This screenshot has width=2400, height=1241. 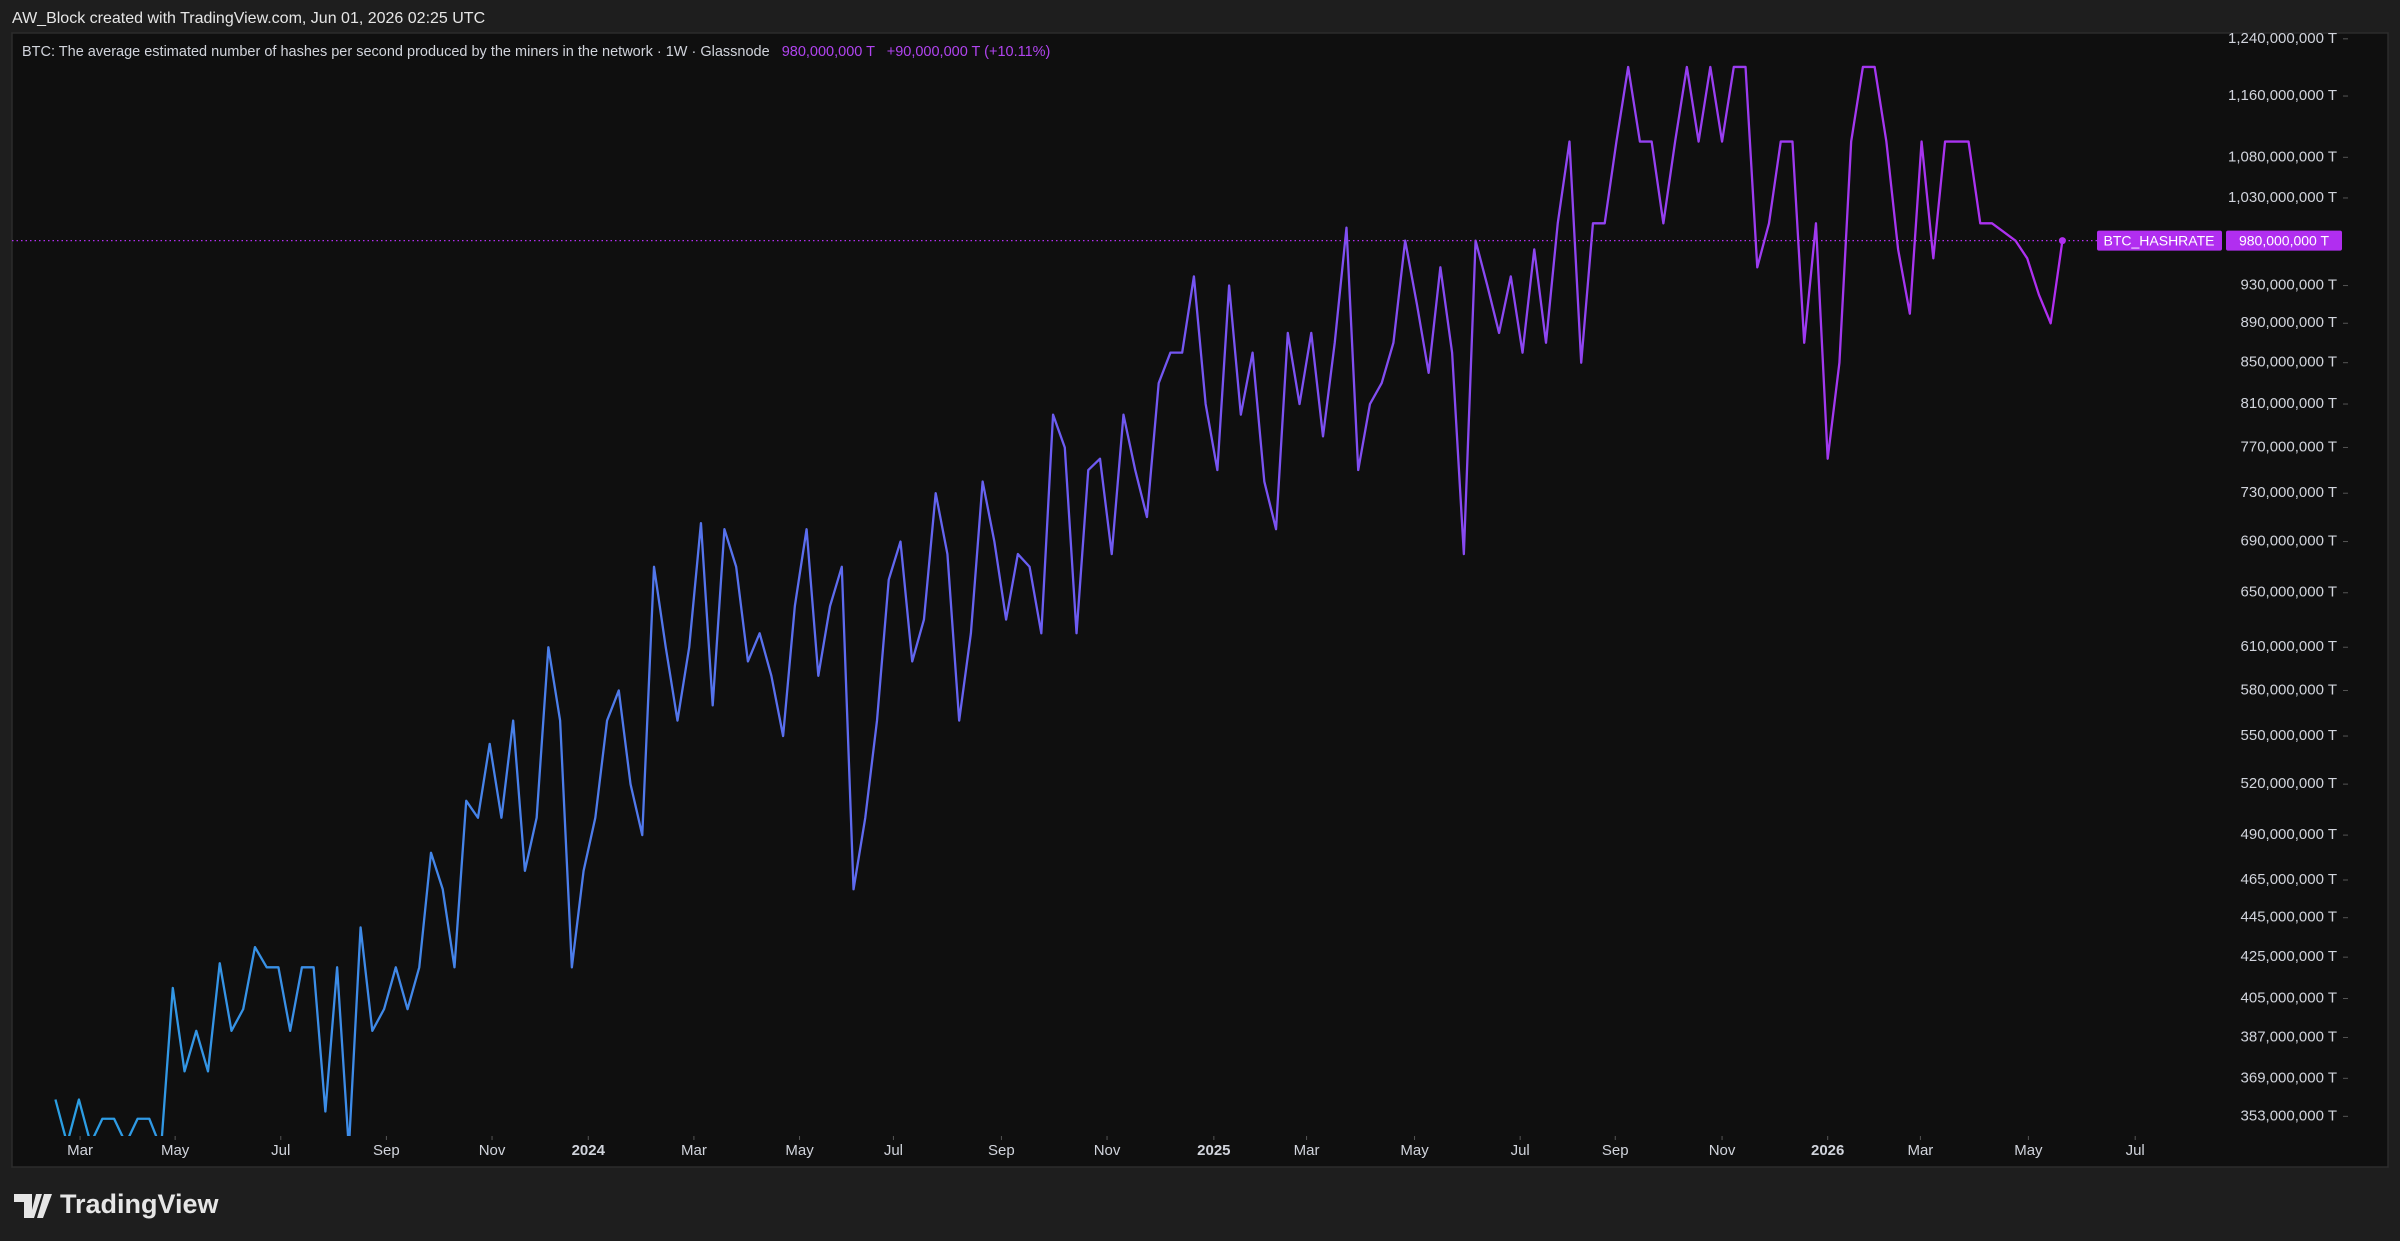 I want to click on last-point, so click(x=2062, y=241).